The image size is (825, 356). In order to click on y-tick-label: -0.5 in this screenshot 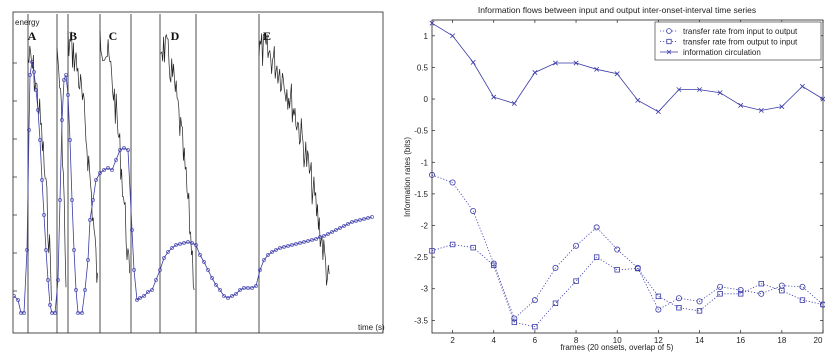, I will do `click(421, 131)`.